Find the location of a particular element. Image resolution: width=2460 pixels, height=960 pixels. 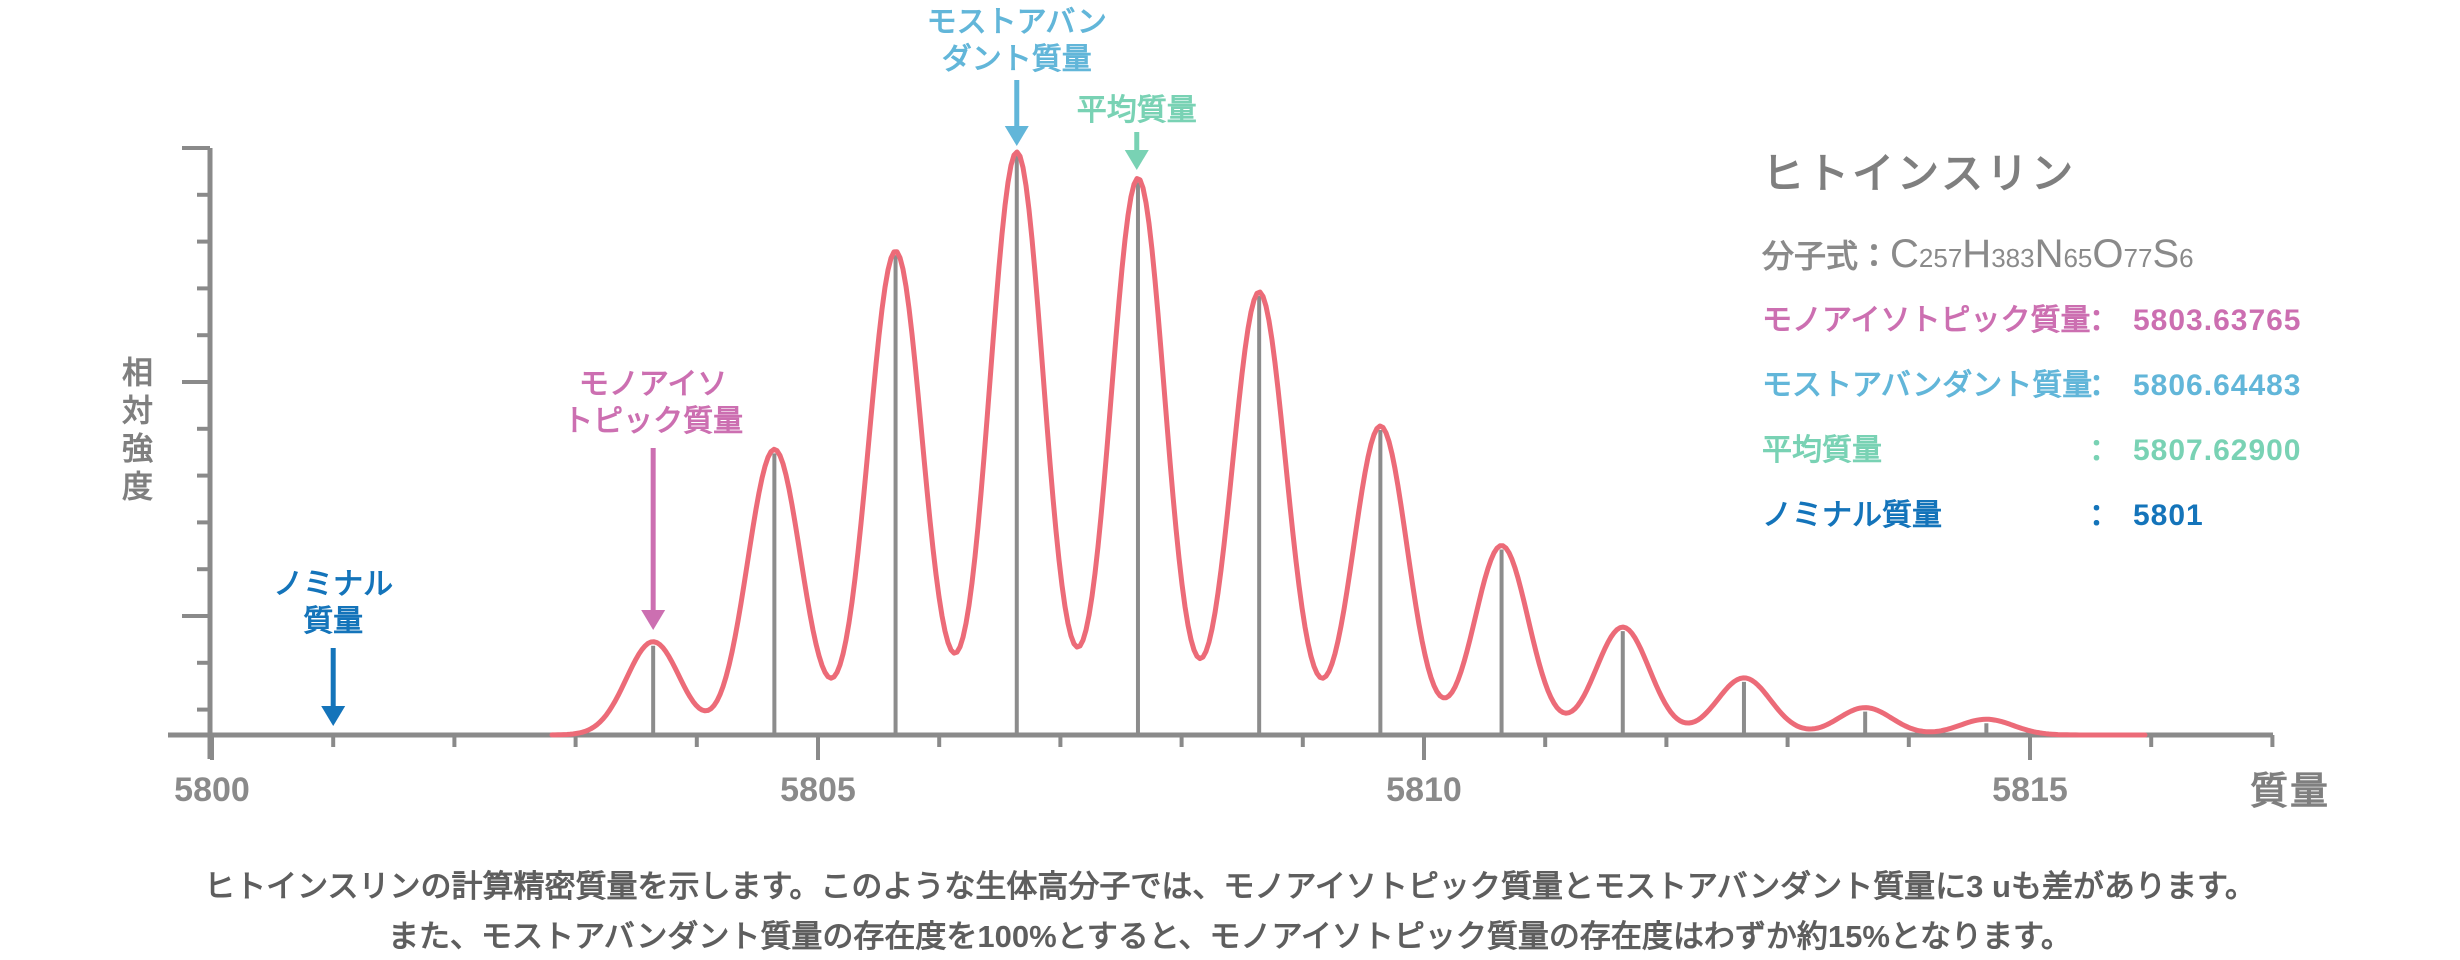

most_abundant-mass-label: モストアバン ダント質量 is located at coordinates (1017, 41).